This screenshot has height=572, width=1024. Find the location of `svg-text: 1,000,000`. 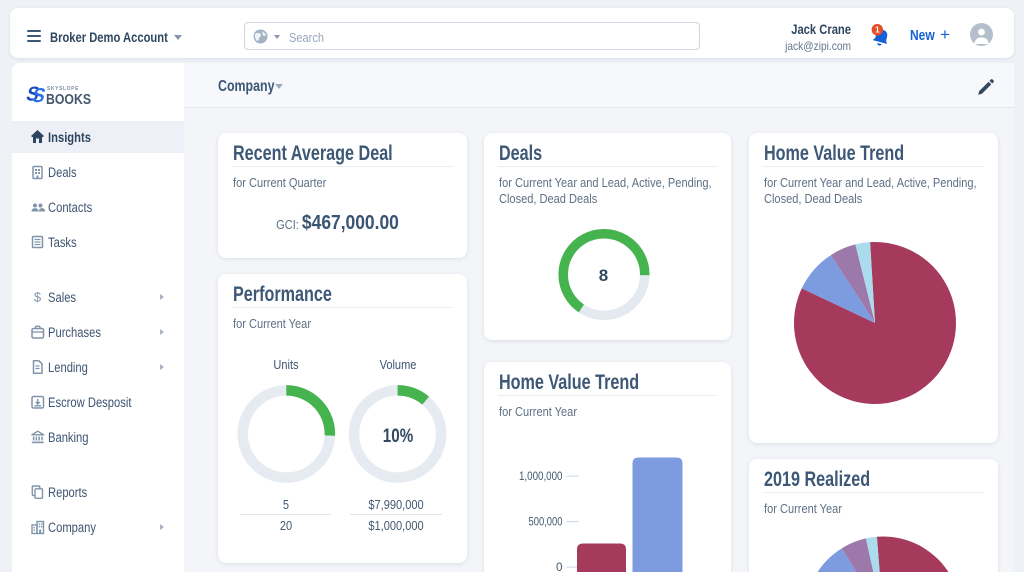

svg-text: 1,000,000 is located at coordinates (541, 476).